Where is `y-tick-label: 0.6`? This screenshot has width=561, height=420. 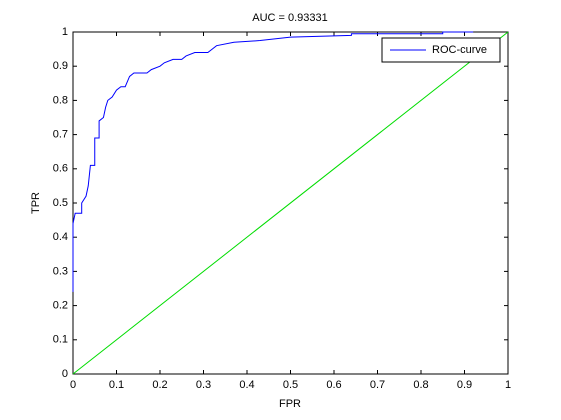
y-tick-label: 0.6 is located at coordinates (60, 169).